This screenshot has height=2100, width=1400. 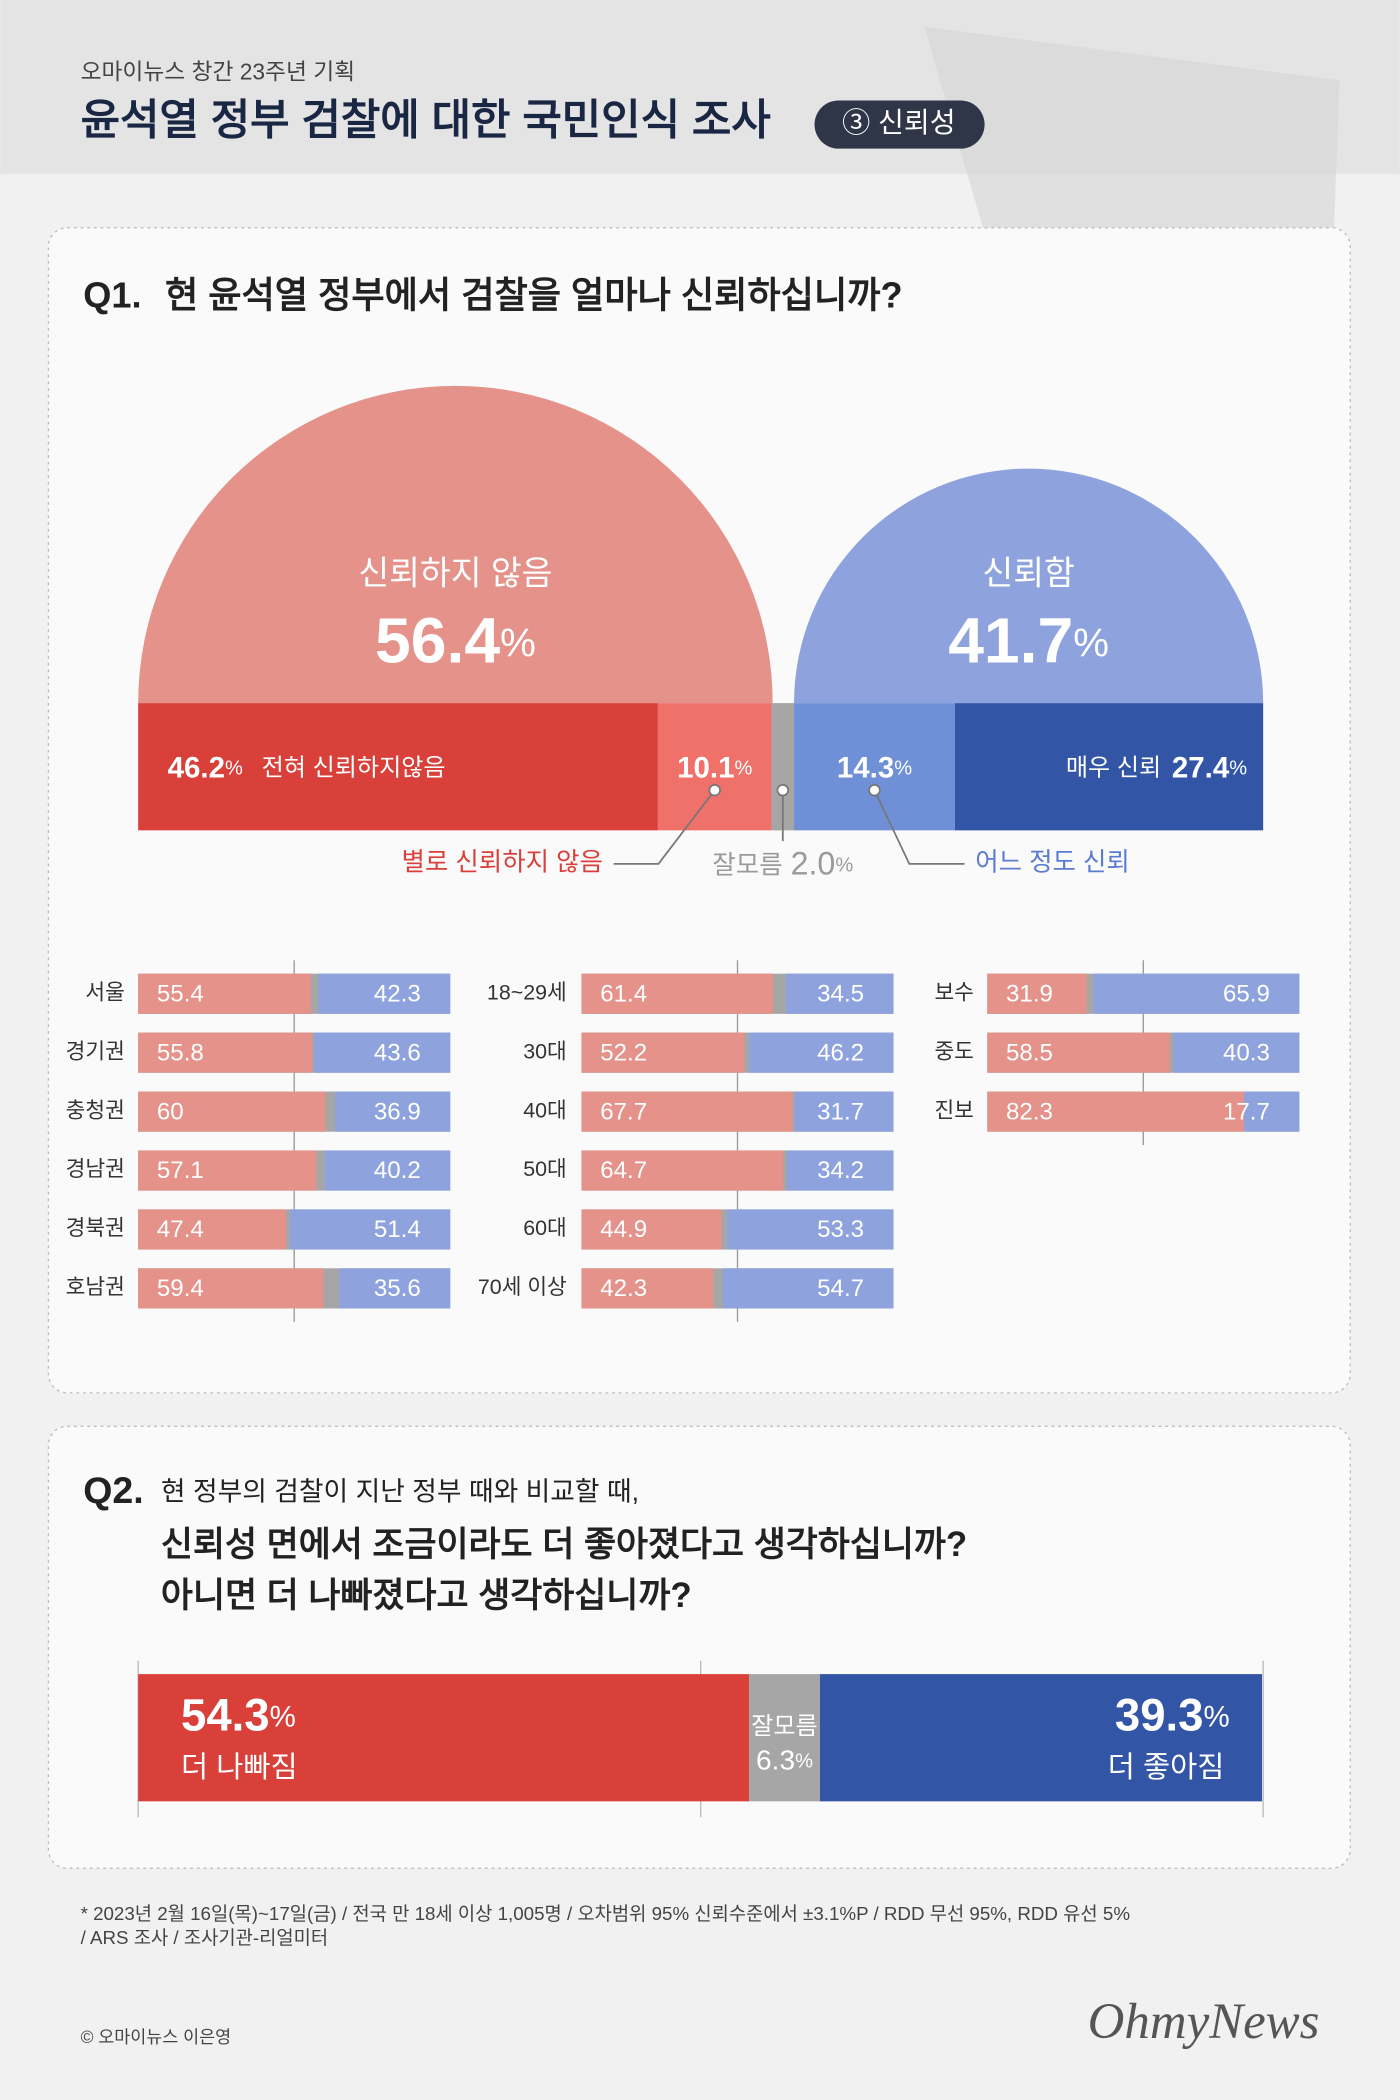 I want to click on value-label: 43.6, so click(x=397, y=1052).